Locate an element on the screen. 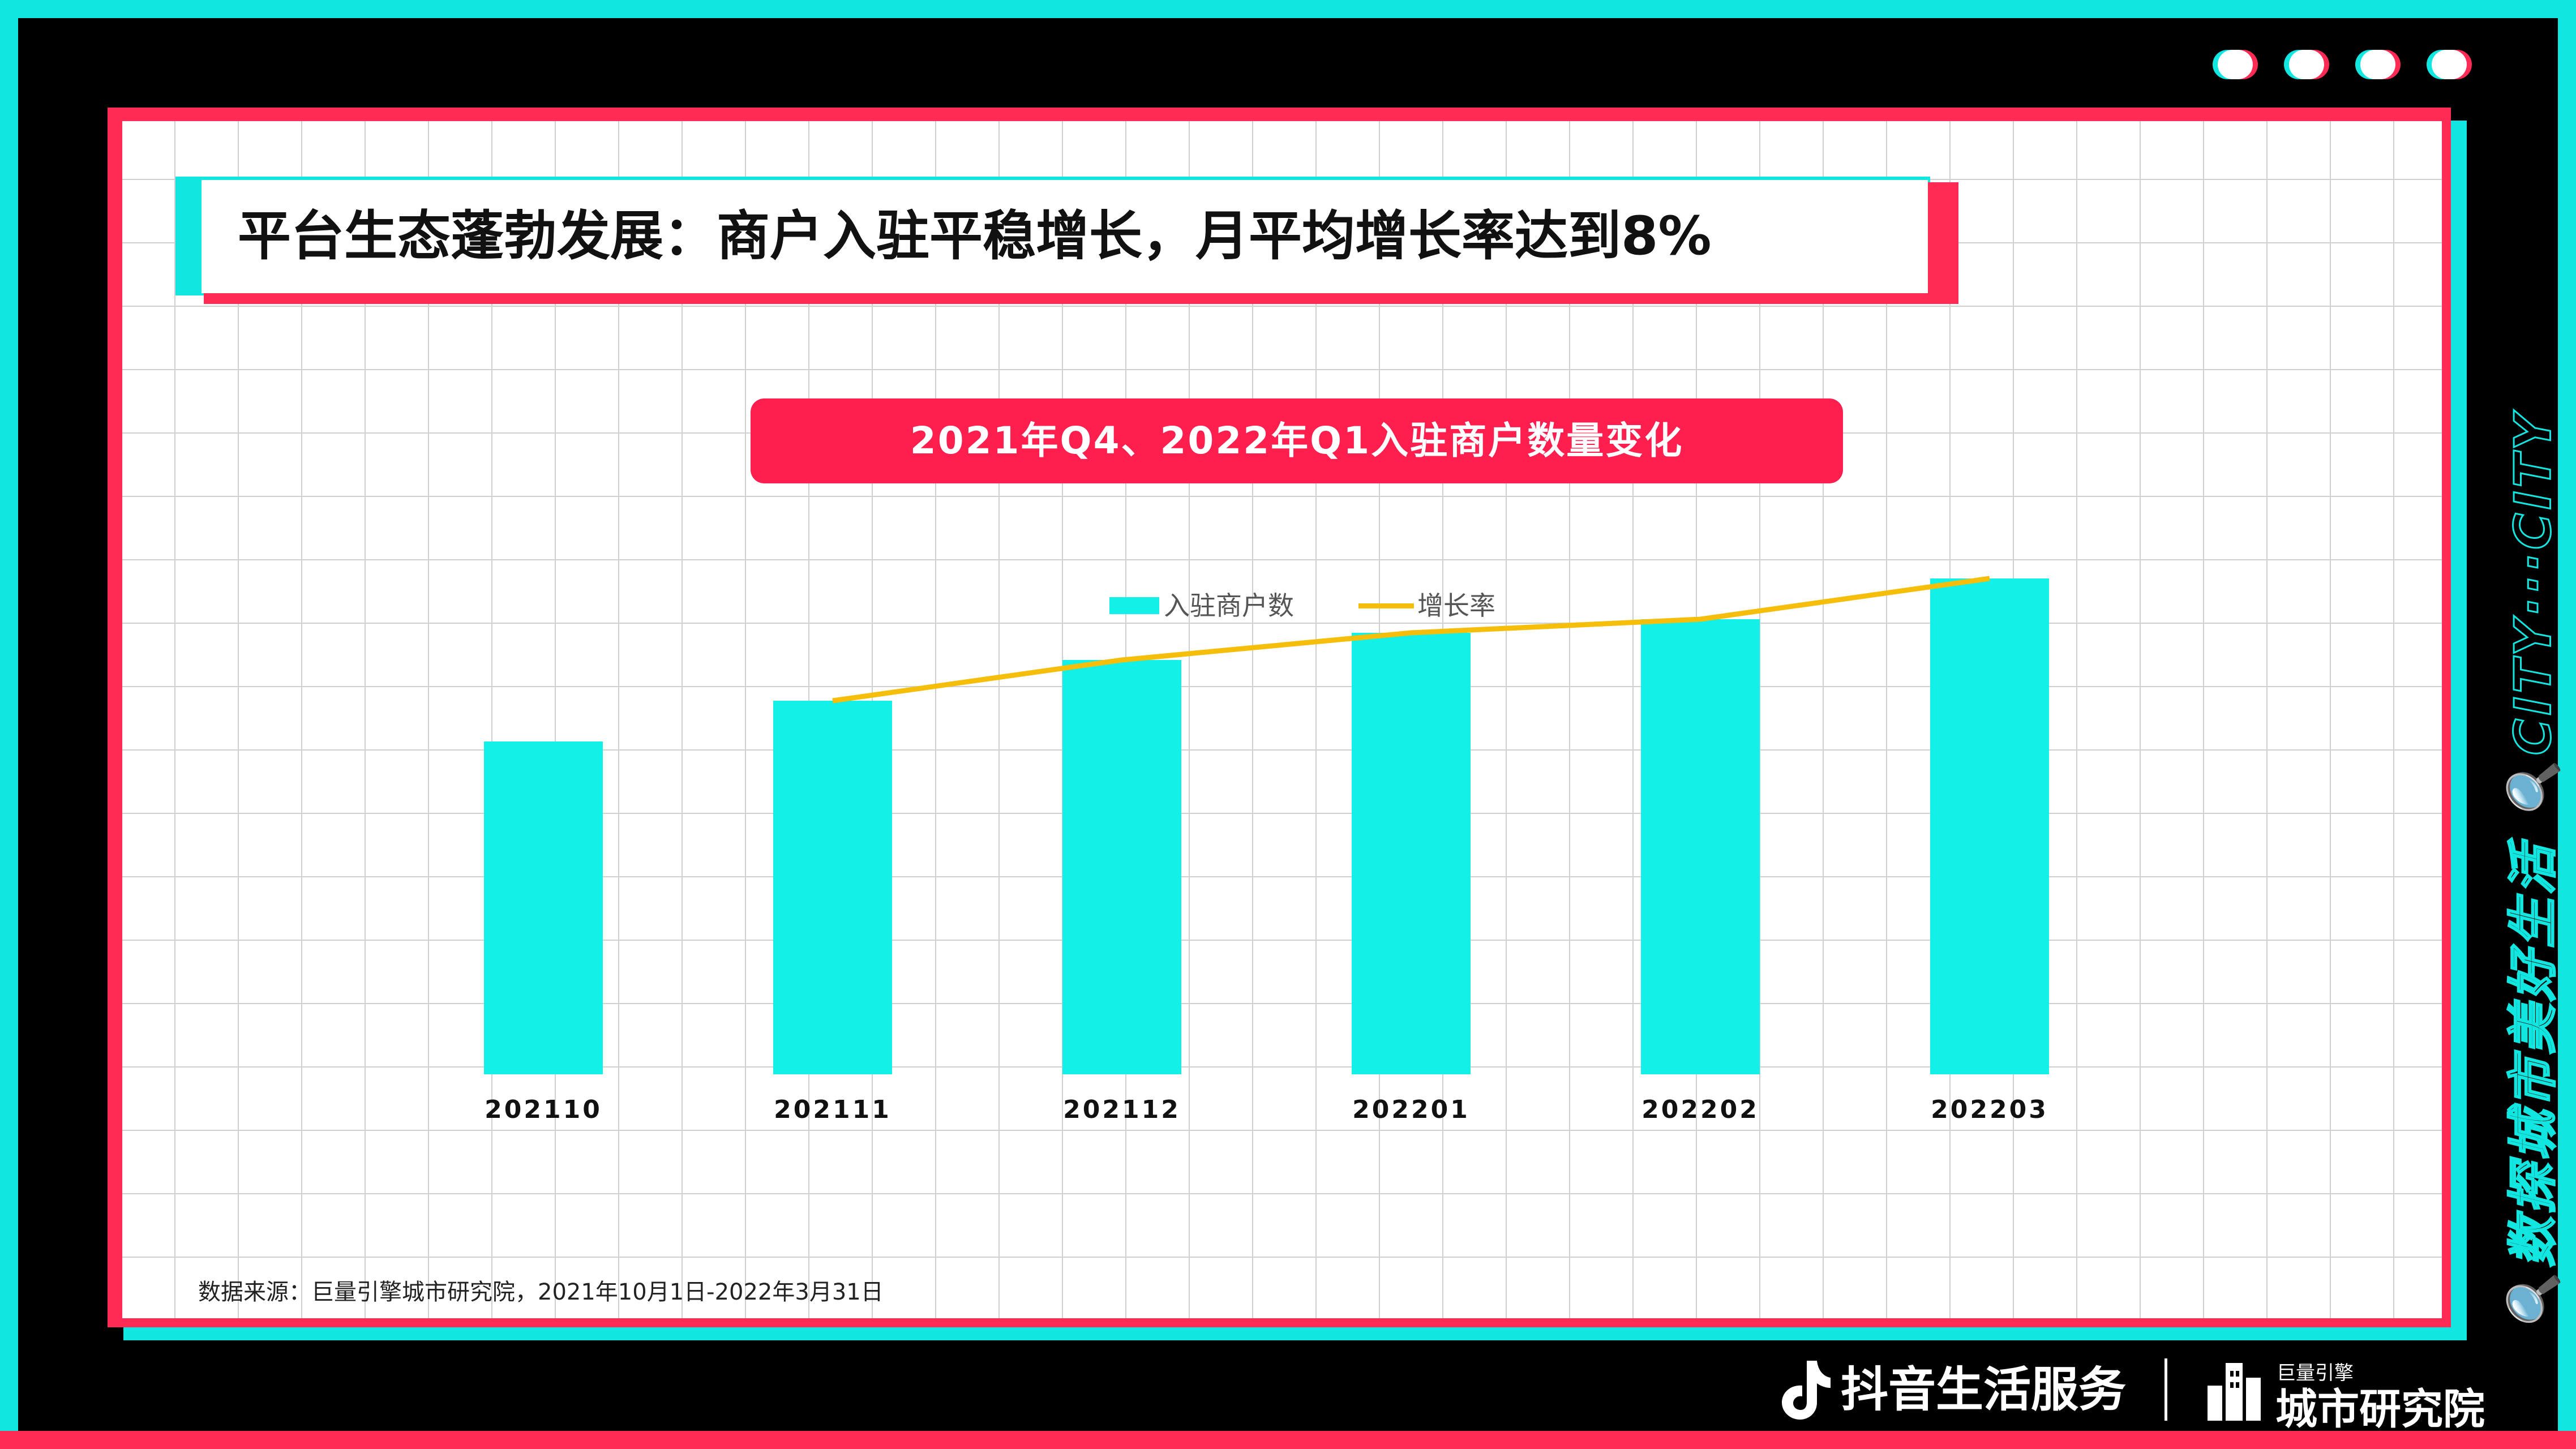  city-building-icon is located at coordinates (2234, 1392).